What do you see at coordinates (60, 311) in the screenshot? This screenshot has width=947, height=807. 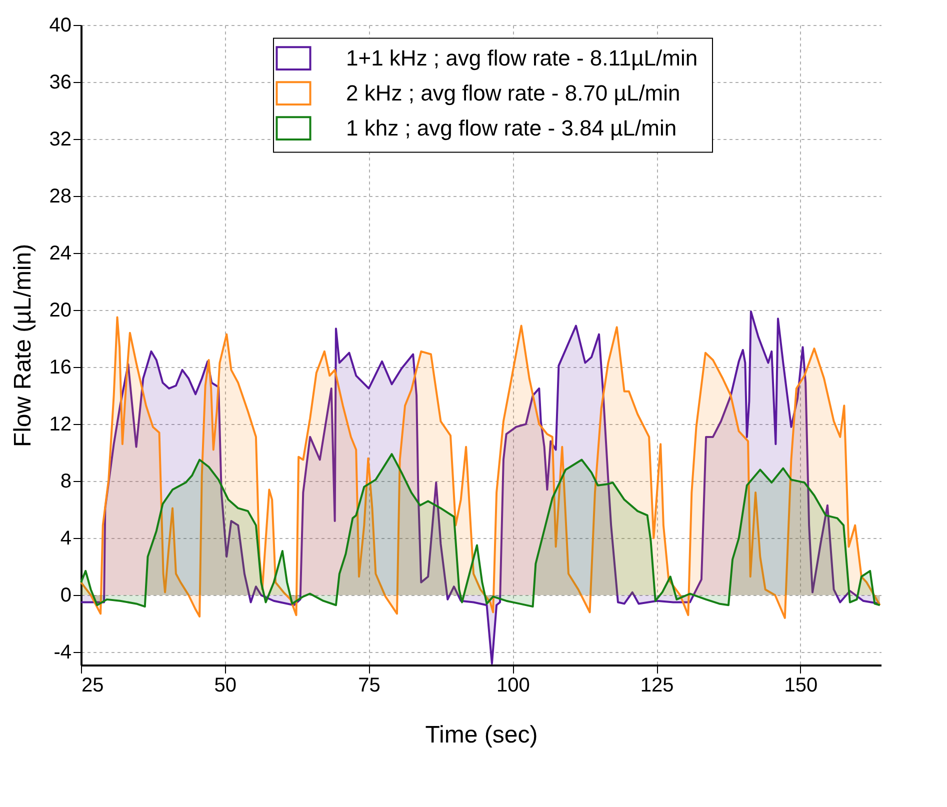 I see `y-tick-label: 20` at bounding box center [60, 311].